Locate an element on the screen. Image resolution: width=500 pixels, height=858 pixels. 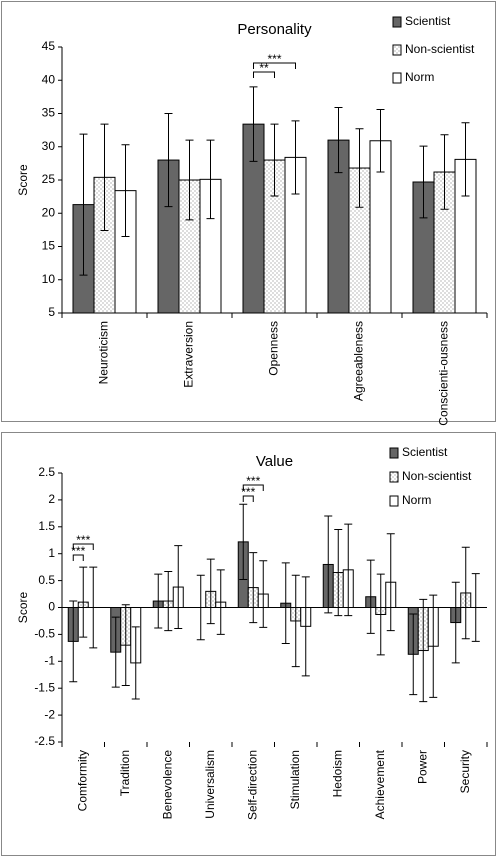
x-tick-label: Conscienti-ousness is located at coordinates (444, 373).